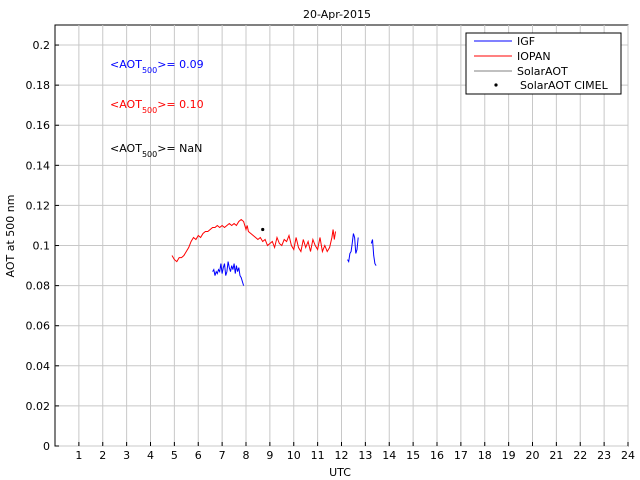  What do you see at coordinates (38, 326) in the screenshot?
I see `y-tick-label: 0.06` at bounding box center [38, 326].